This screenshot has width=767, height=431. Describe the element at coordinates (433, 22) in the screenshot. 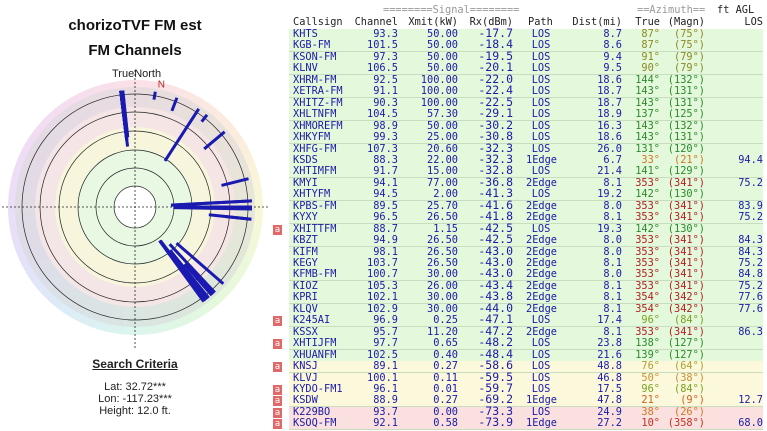

I see `column-header: Xmit(kW)` at that location.